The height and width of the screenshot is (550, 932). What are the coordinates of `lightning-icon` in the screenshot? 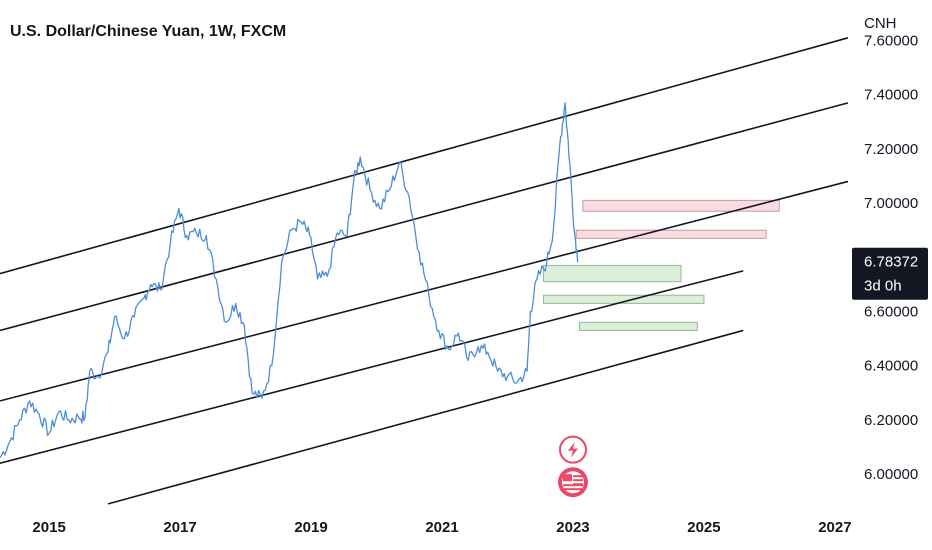 It's located at (572, 449).